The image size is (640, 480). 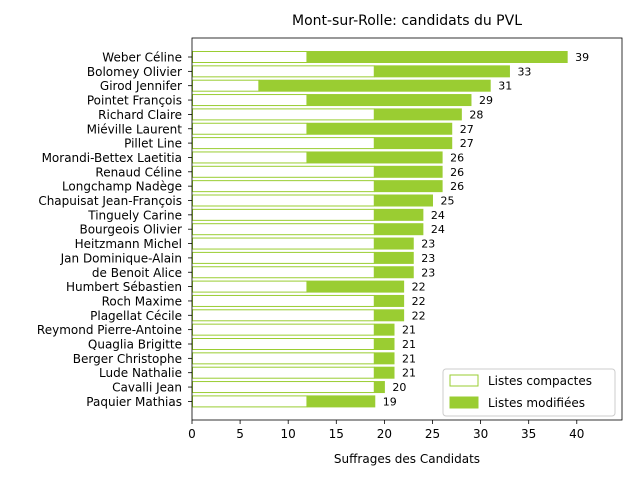 I want to click on candidate-label: Tinguely Carine, so click(x=134, y=215).